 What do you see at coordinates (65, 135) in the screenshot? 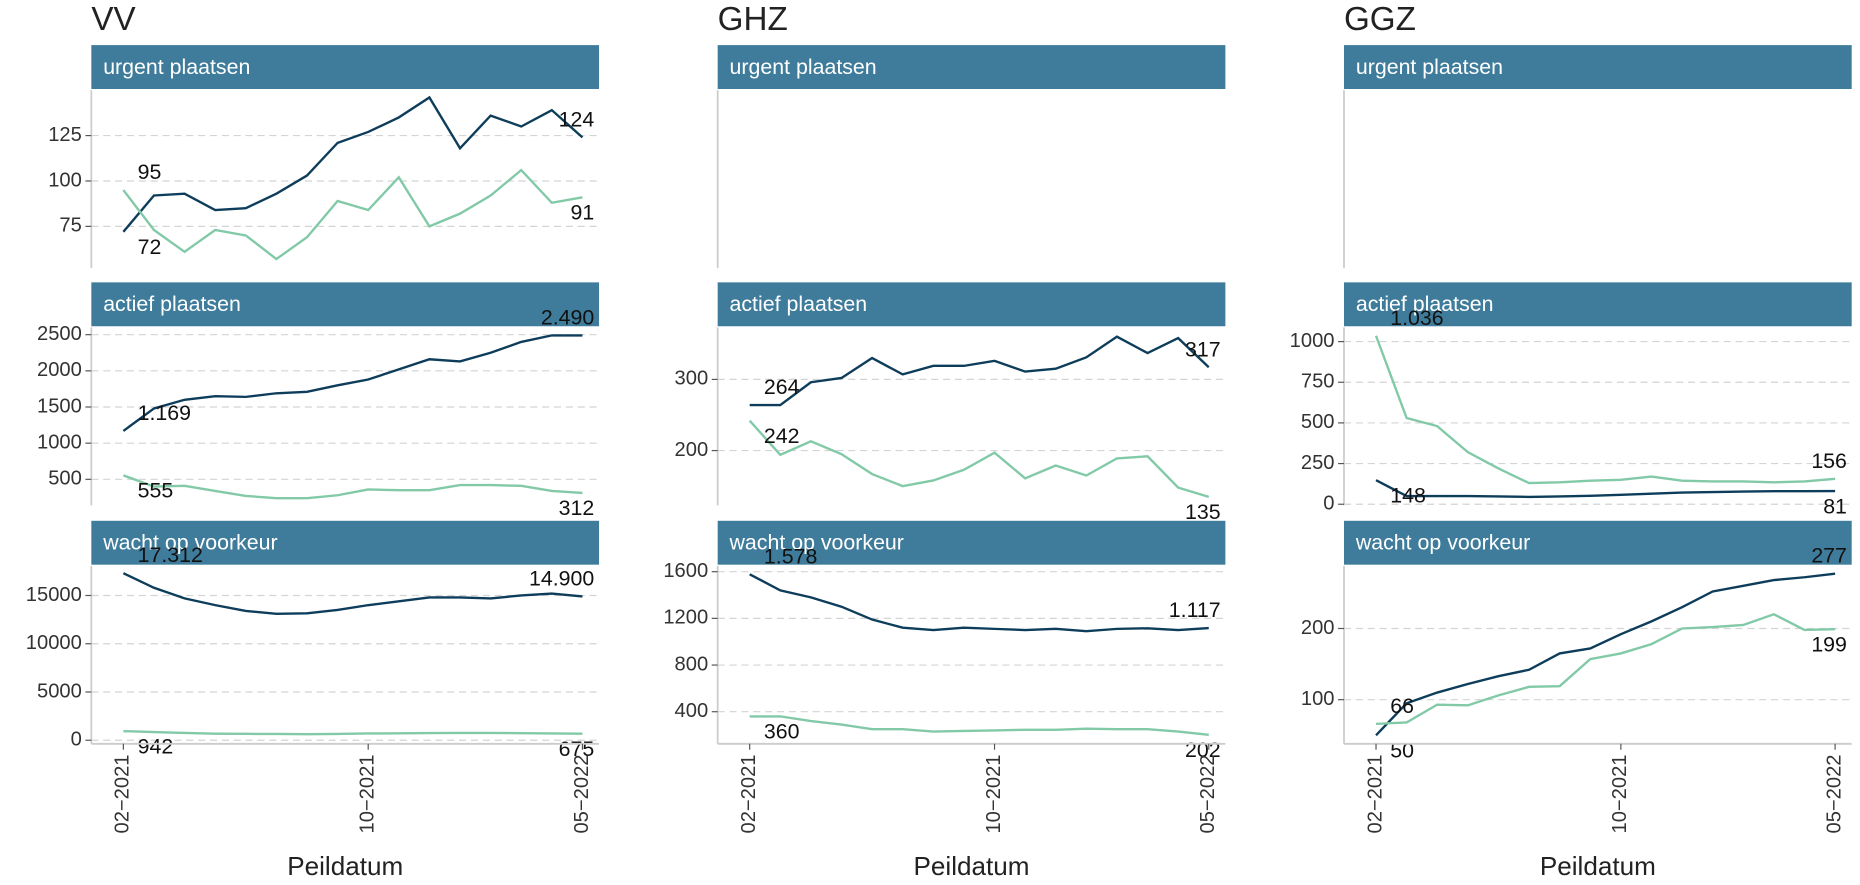
I see `y-tick-label: 125` at bounding box center [65, 135].